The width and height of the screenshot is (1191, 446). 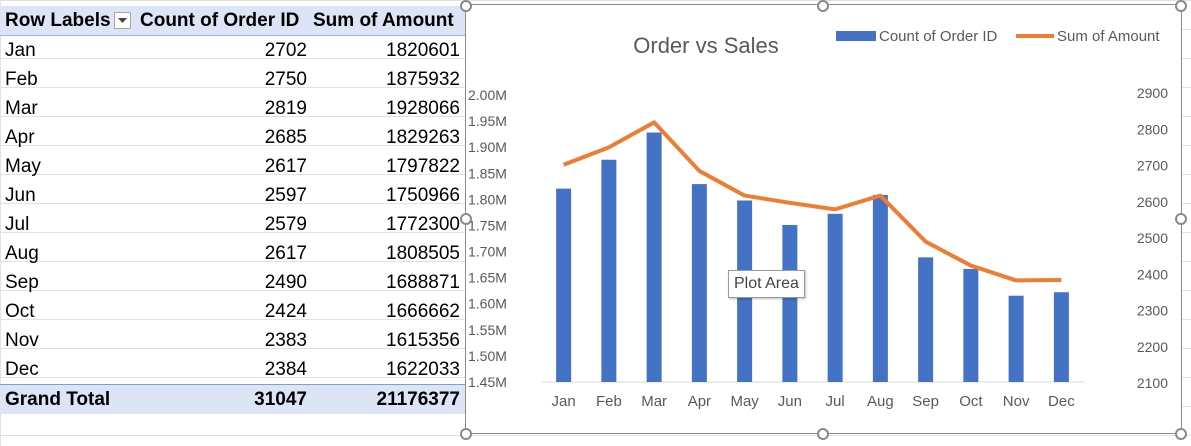 I want to click on resize-handle-right, so click(x=1181, y=219).